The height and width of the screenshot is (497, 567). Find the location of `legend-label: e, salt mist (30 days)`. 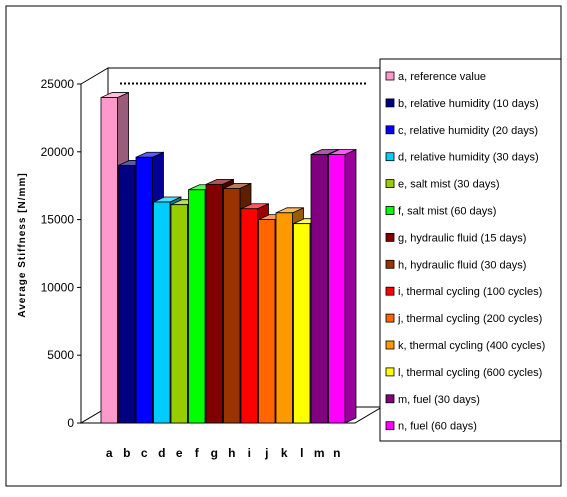

legend-label: e, salt mist (30 days) is located at coordinates (448, 185).